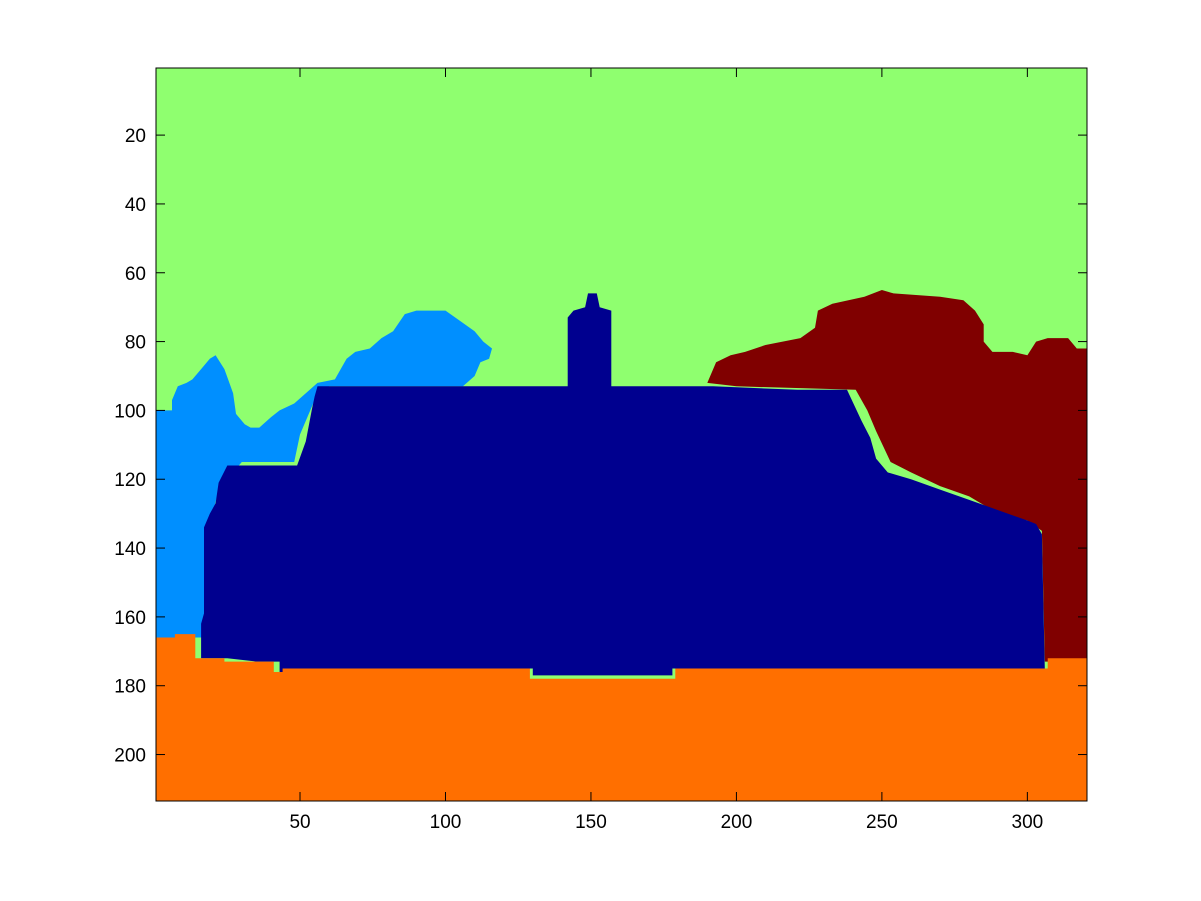 The image size is (1201, 901). What do you see at coordinates (135, 136) in the screenshot?
I see `y-tick-label: 20` at bounding box center [135, 136].